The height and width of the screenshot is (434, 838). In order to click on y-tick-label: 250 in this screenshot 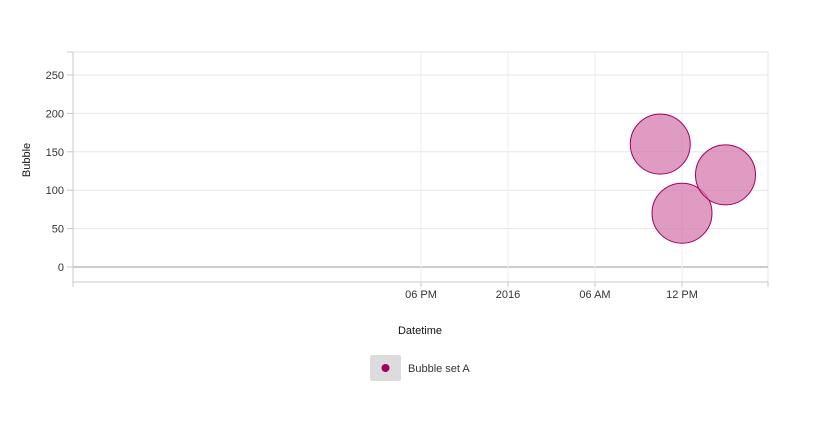, I will do `click(55, 76)`.